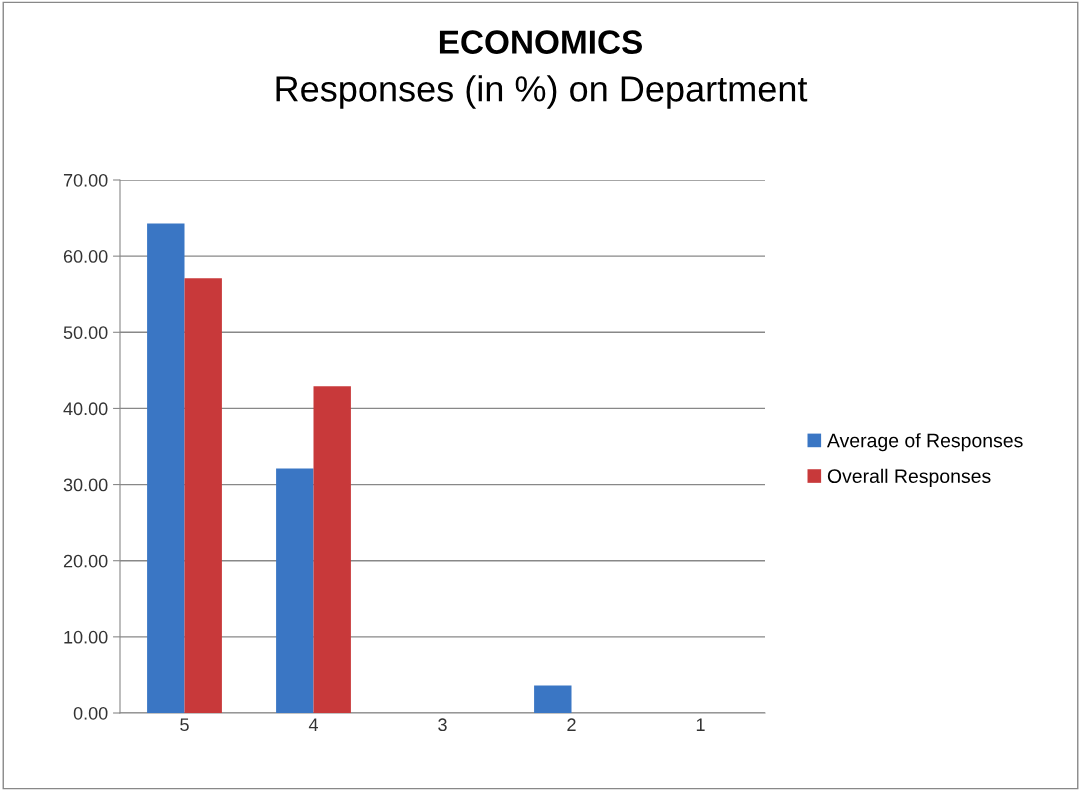  Describe the element at coordinates (90, 713) in the screenshot. I see `y-tick-label: 0.00` at that location.